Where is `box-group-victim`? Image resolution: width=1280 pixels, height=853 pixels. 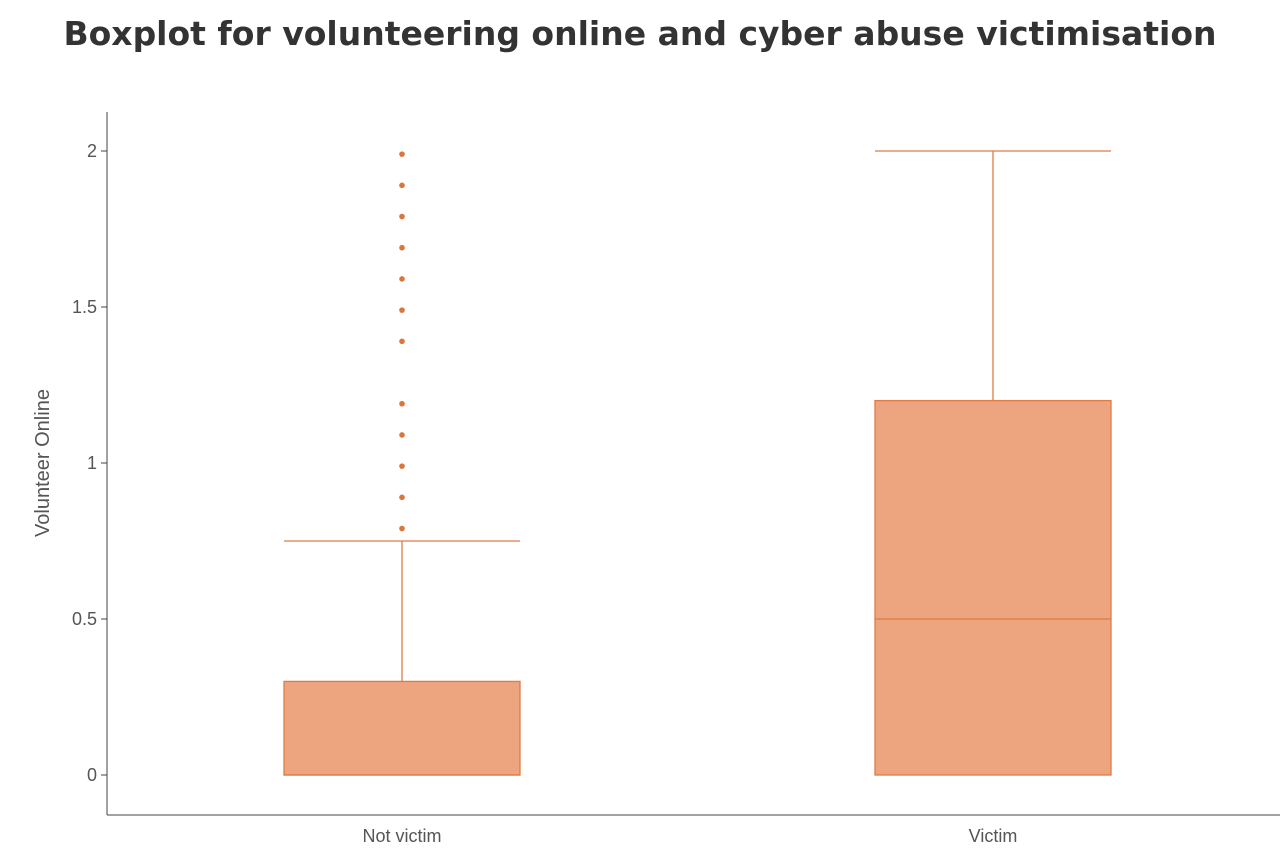
box-group-victim is located at coordinates (993, 463).